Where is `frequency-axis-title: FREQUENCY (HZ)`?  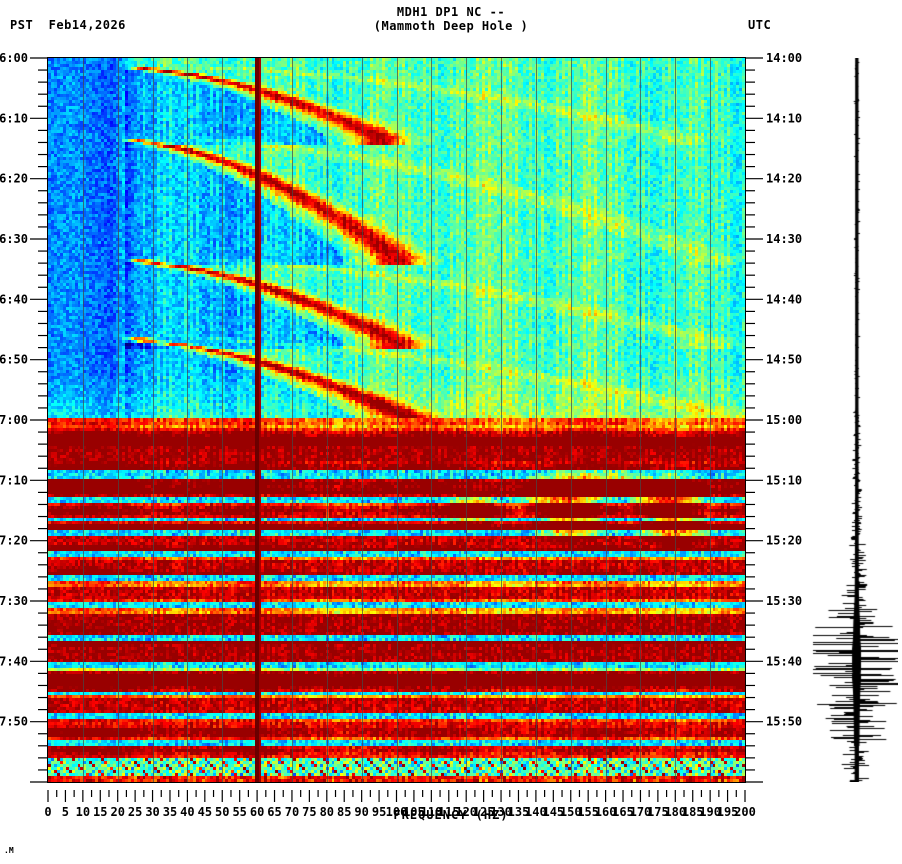
frequency-axis-title: FREQUENCY (HZ) is located at coordinates (451, 815).